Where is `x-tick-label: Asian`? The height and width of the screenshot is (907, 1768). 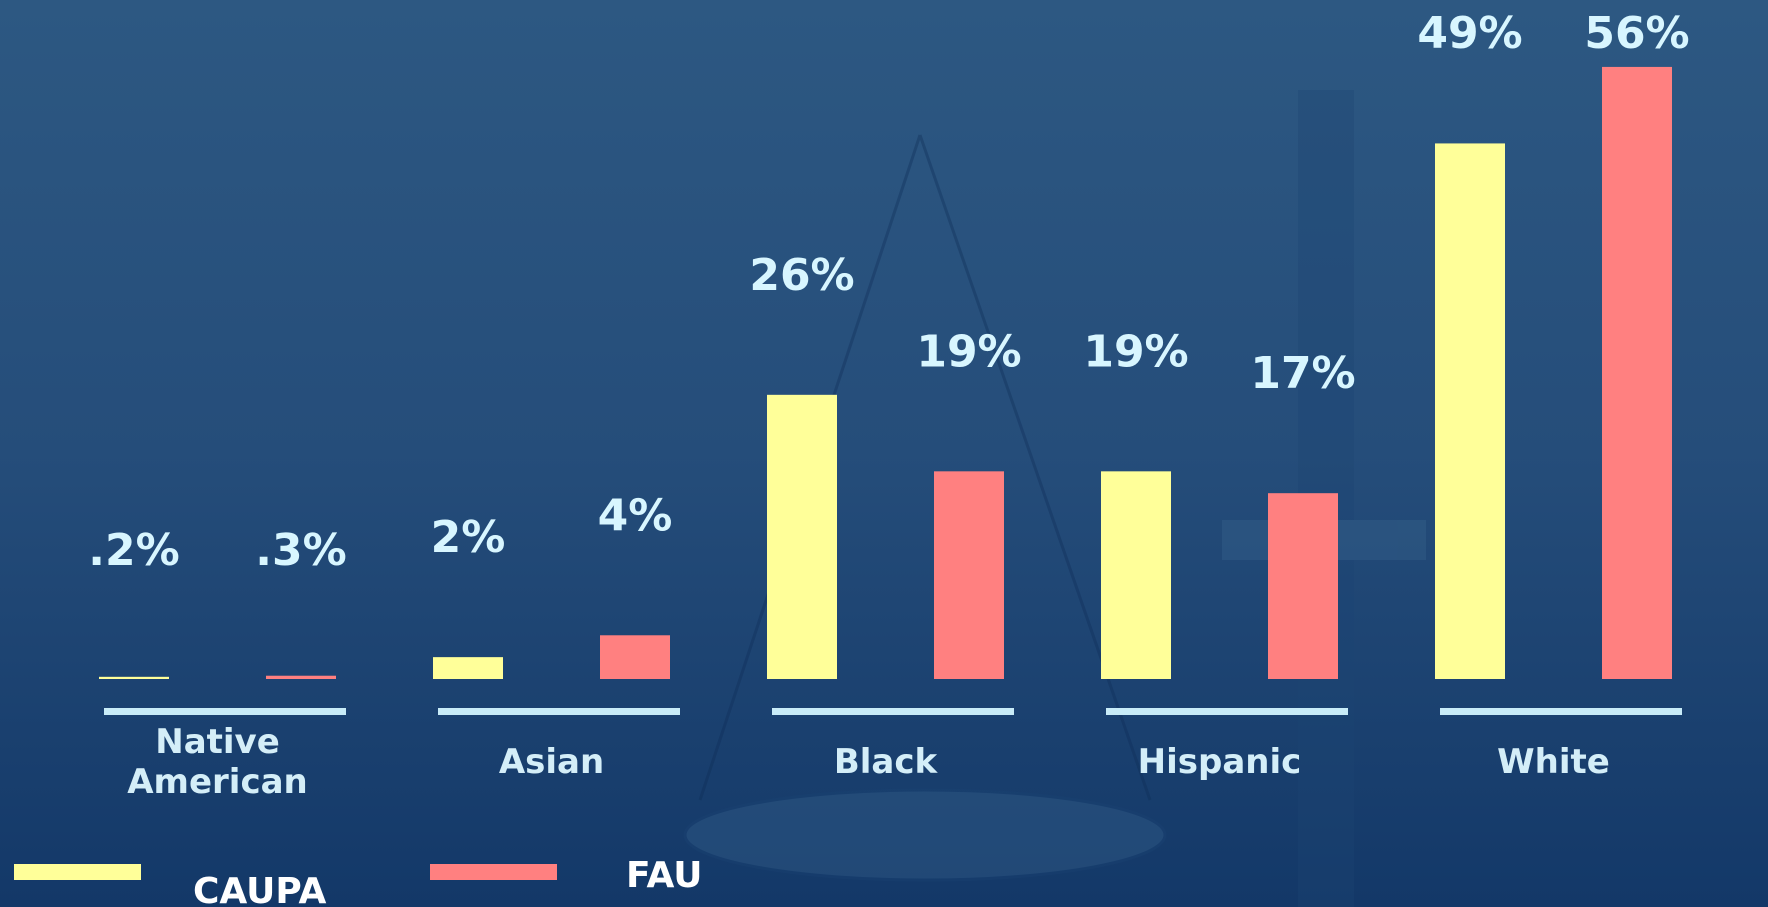
x-tick-label: Asian is located at coordinates (551, 762).